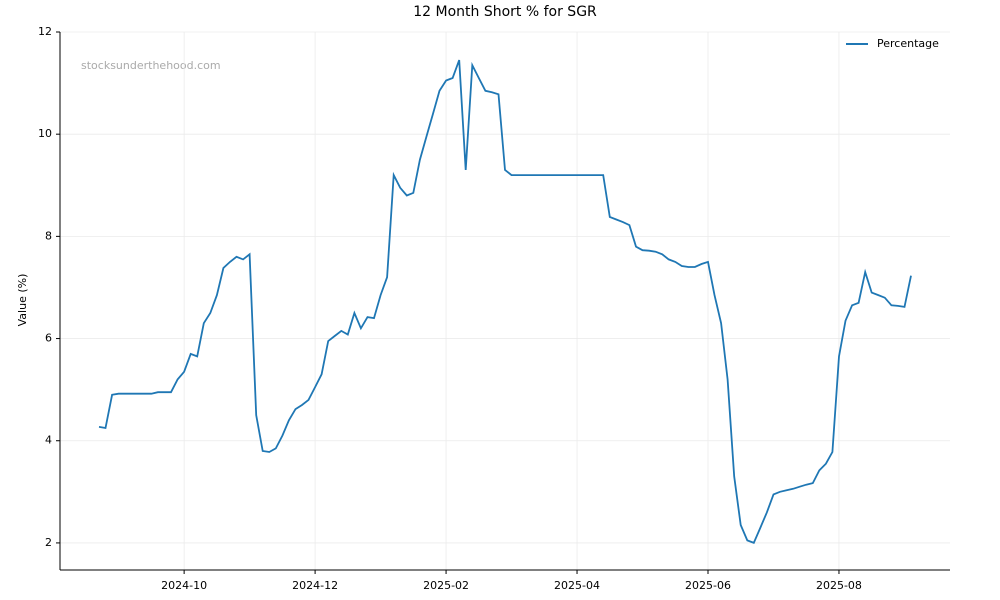 The height and width of the screenshot is (600, 1000). What do you see at coordinates (908, 43) in the screenshot?
I see `legend-label: Percentage` at bounding box center [908, 43].